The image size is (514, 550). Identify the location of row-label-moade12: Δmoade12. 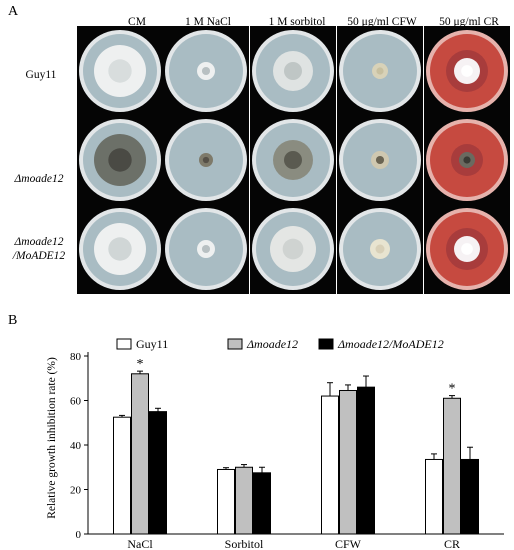
(39, 179).